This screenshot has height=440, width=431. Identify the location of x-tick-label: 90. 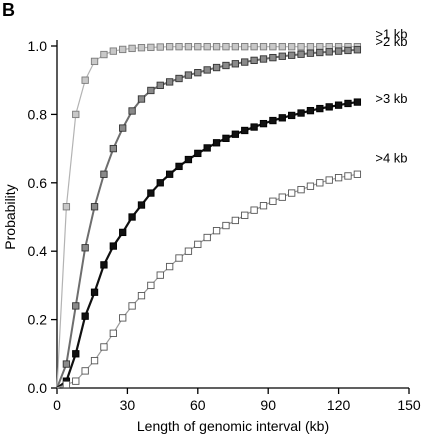
(268, 405).